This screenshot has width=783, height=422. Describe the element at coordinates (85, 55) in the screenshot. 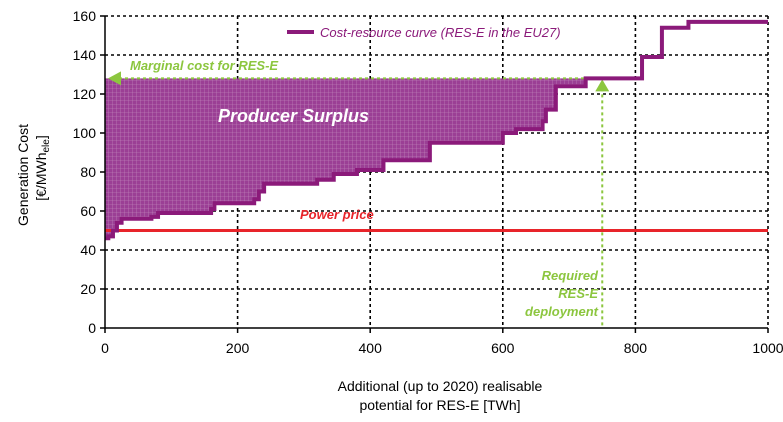

I see `y-tick-label-140: 140` at that location.